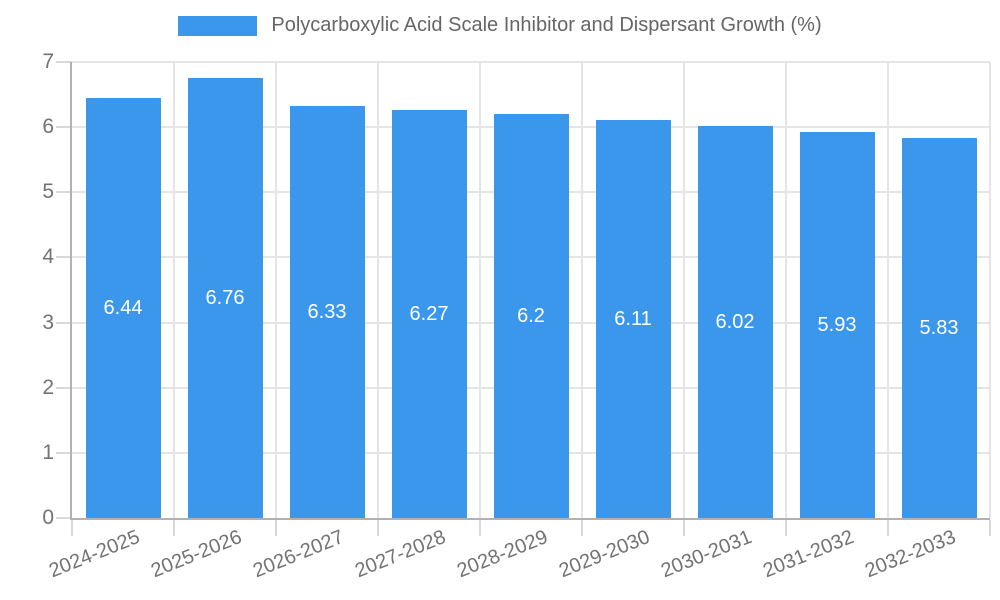 Image resolution: width=1000 pixels, height=600 pixels. What do you see at coordinates (299, 554) in the screenshot?
I see `x-tick-label: 2026-2027` at bounding box center [299, 554].